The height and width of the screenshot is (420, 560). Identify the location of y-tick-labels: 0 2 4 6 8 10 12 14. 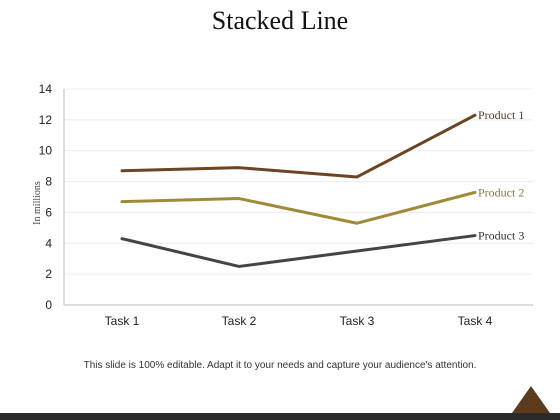
(46, 197).